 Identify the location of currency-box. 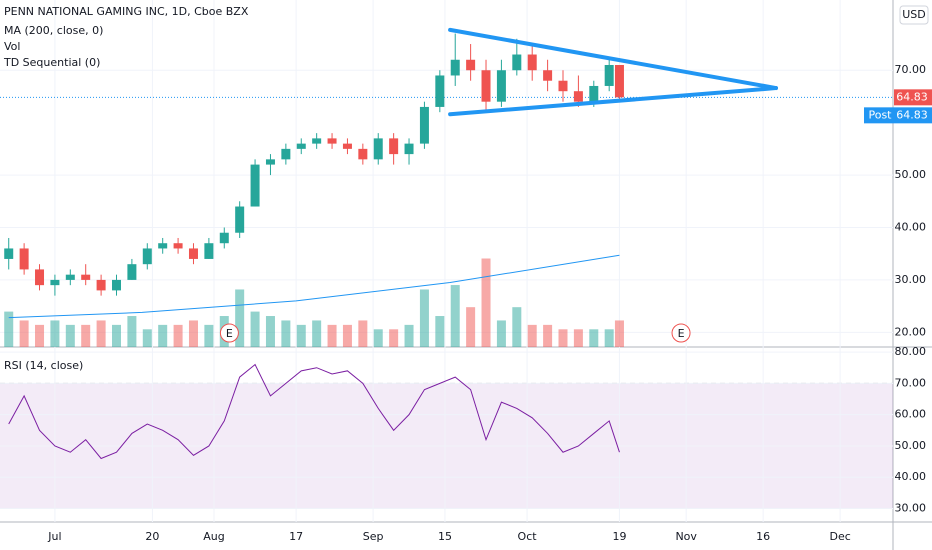
(914, 15).